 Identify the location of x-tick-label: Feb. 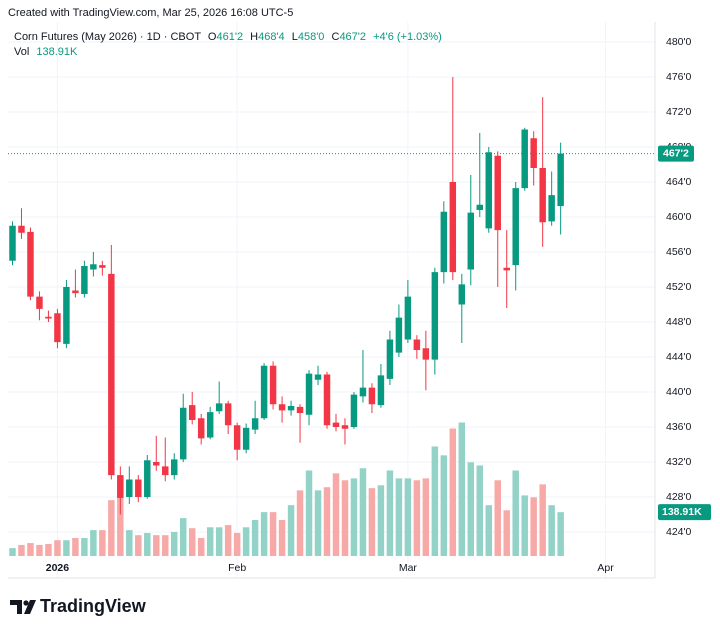
(237, 568).